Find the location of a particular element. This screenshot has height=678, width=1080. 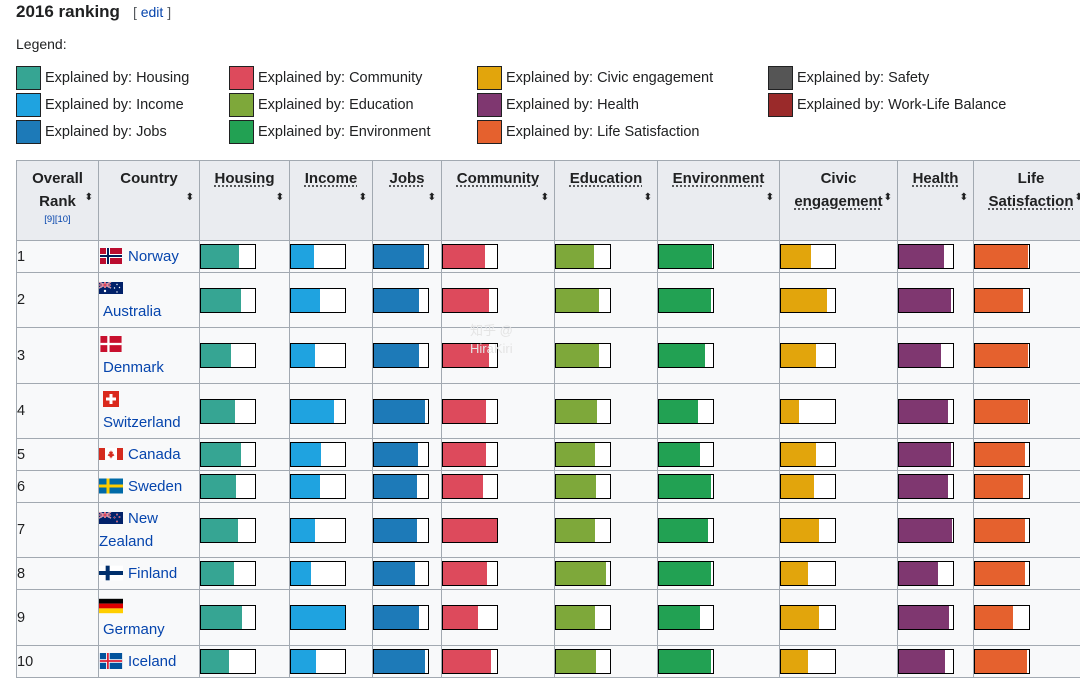

header-education: Education ⬍ is located at coordinates (606, 200).